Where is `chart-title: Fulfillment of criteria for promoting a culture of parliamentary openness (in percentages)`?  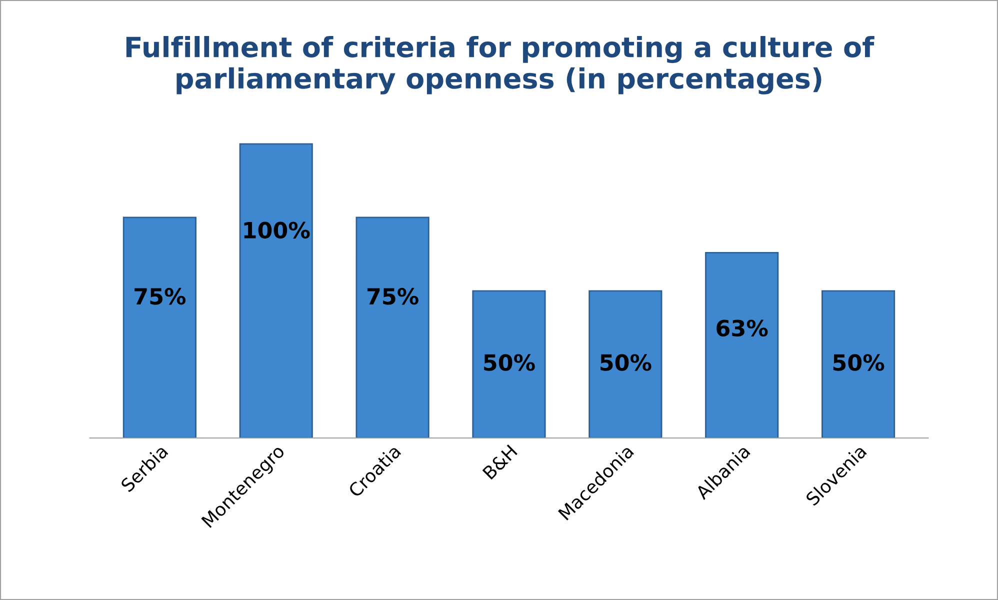 chart-title: Fulfillment of criteria for promoting a culture of parliamentary openness (in percentages) is located at coordinates (500, 65).